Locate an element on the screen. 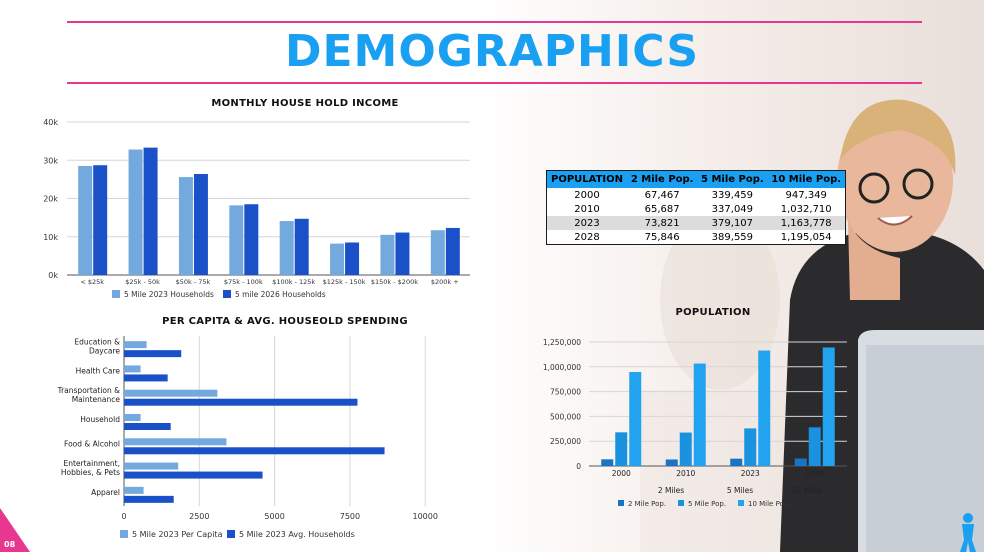  table-cell: 947,349 is located at coordinates (806, 195).